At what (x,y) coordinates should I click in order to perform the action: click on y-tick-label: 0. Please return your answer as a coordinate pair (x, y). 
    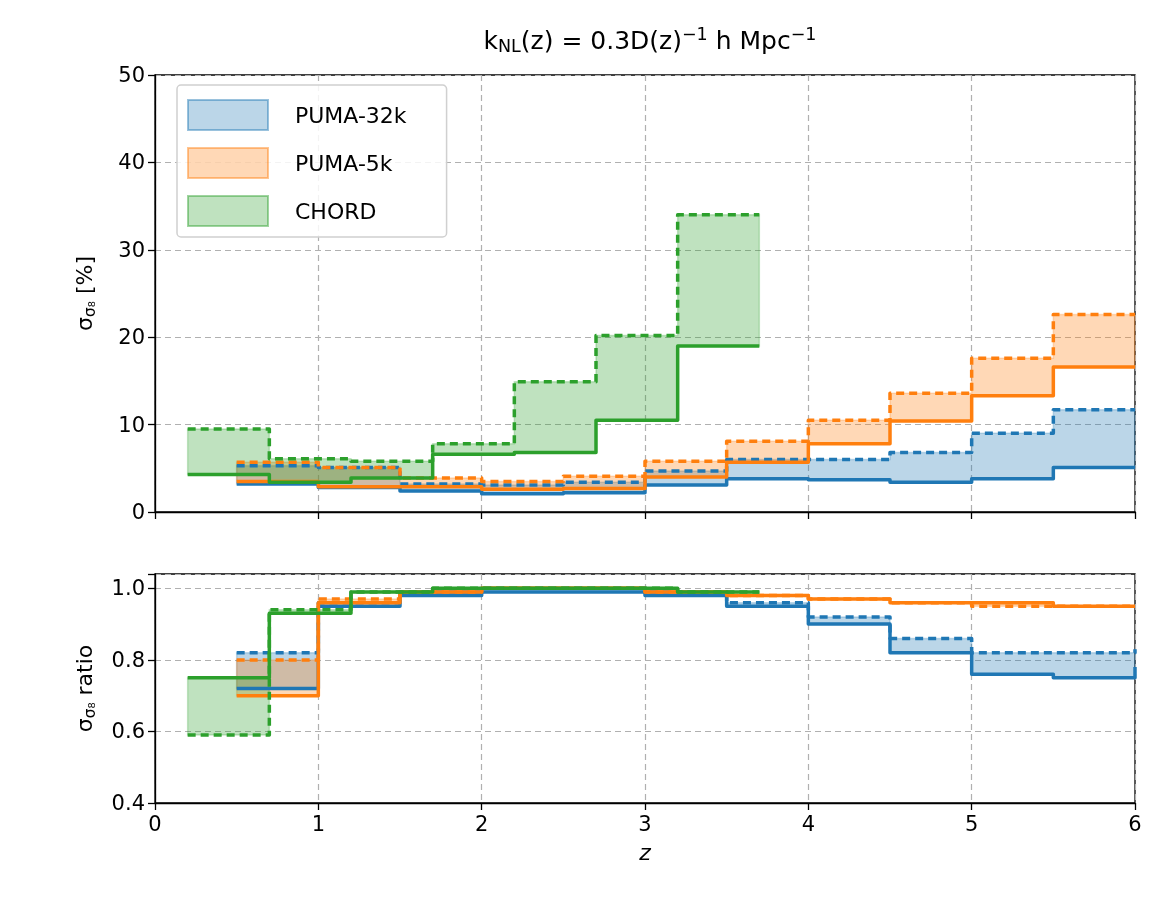
    Looking at the image, I should click on (138, 512).